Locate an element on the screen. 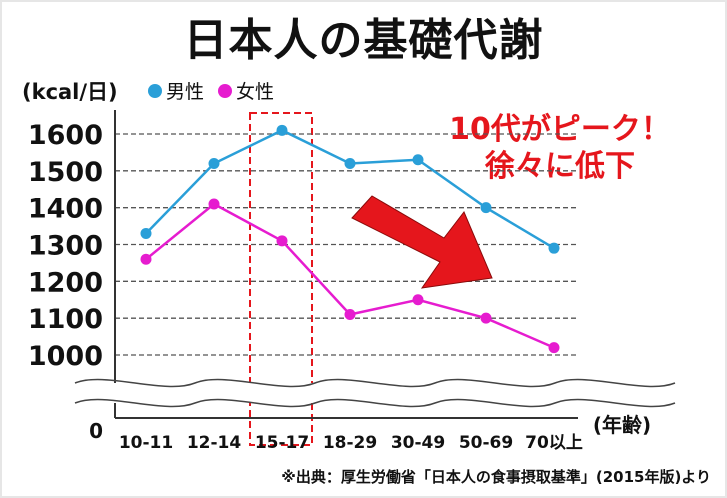 This screenshot has height=498, width=727. callout-peak-text: 10代がピーク！ is located at coordinates (560, 129).